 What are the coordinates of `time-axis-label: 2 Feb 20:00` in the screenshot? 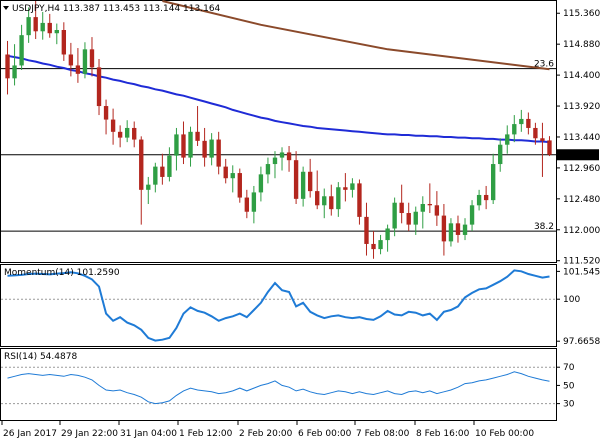 It's located at (266, 434).